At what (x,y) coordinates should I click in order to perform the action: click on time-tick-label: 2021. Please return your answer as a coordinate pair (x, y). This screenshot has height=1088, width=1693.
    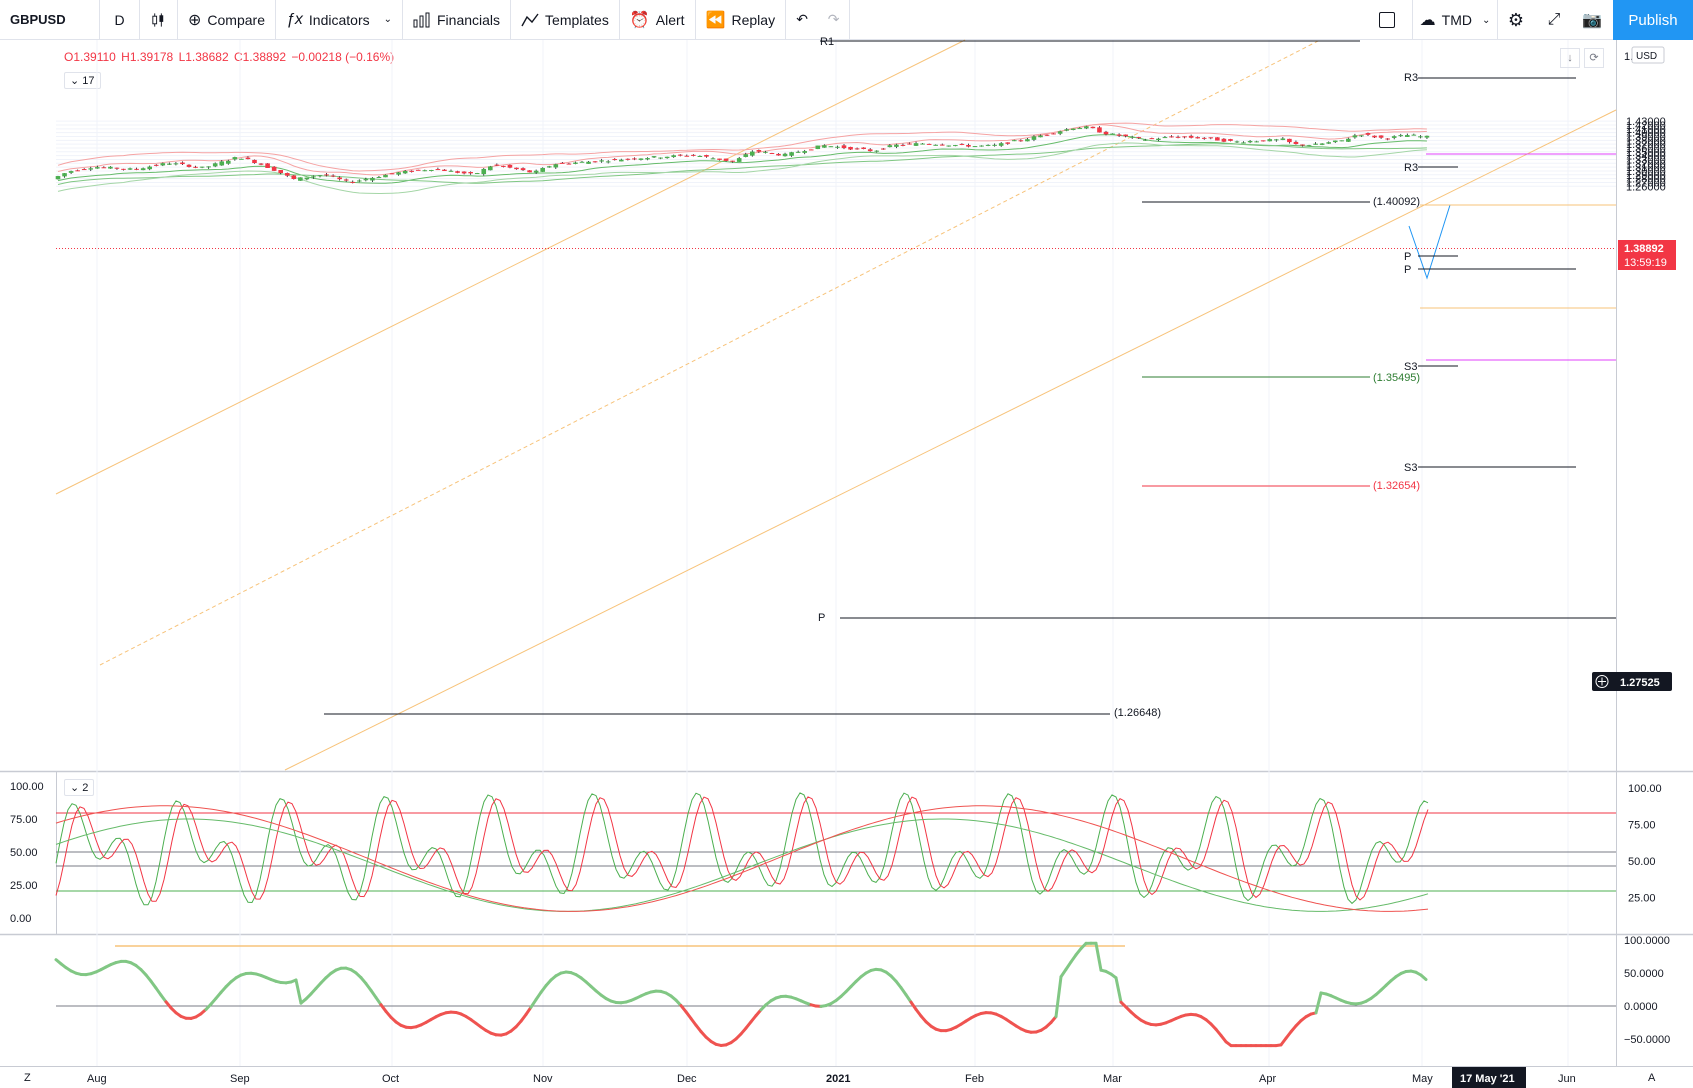
    Looking at the image, I should click on (838, 1079).